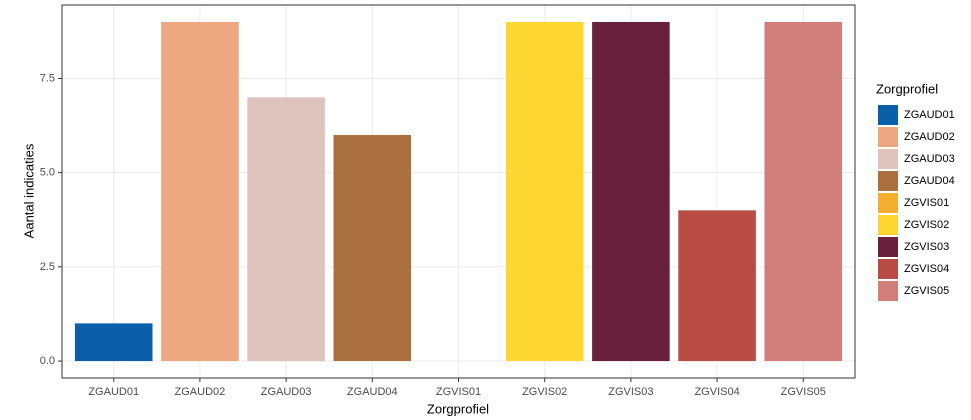  I want to click on x-tick-label: ZGAUD04, so click(372, 392).